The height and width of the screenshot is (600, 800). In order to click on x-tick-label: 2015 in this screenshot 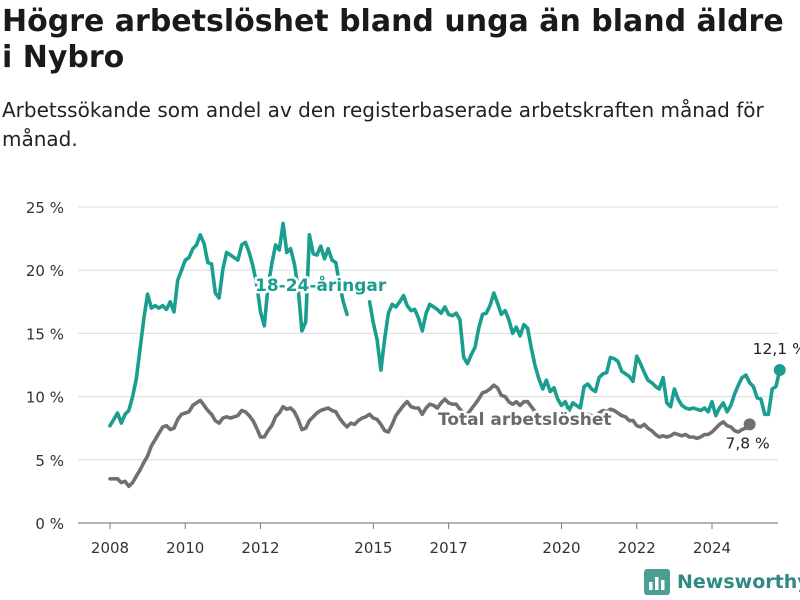, I will do `click(373, 548)`.